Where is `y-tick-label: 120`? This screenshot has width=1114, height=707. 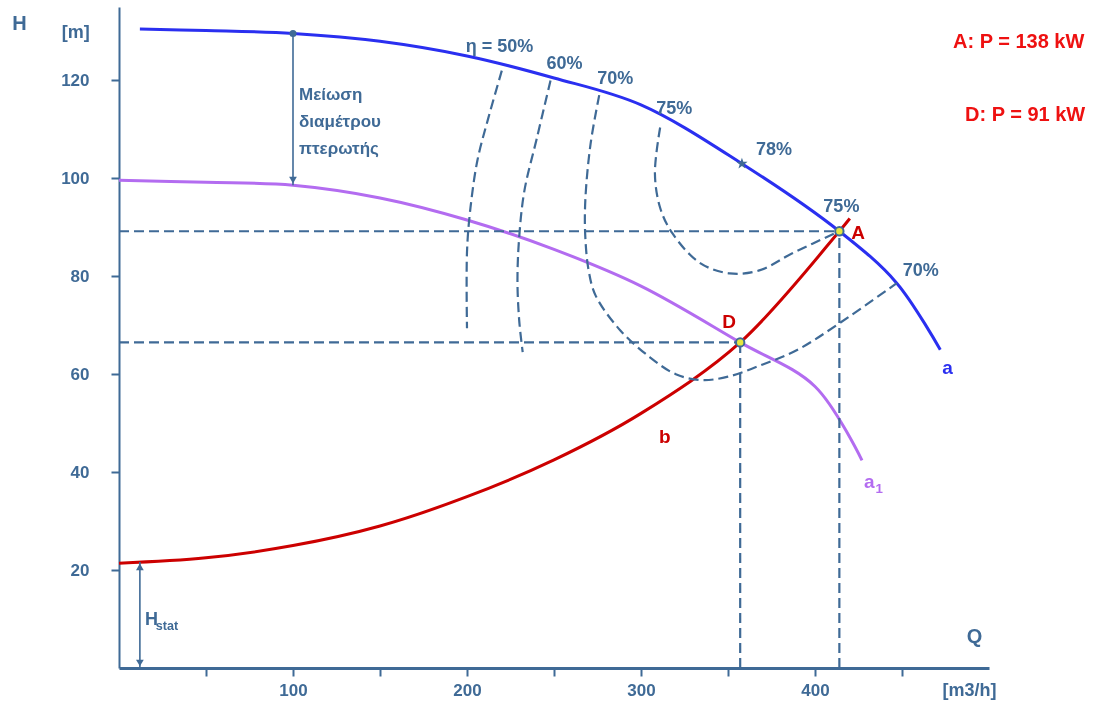 y-tick-label: 120 is located at coordinates (75, 80).